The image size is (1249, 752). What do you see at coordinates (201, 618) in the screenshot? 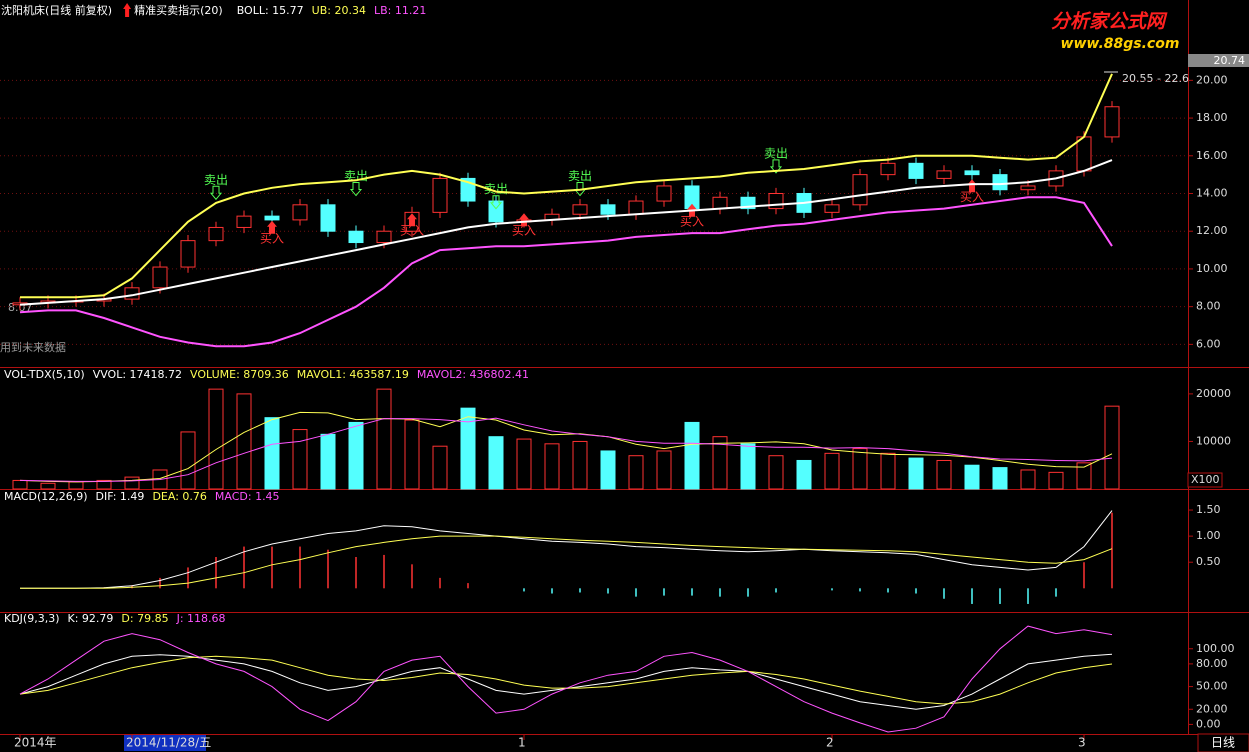
I see `legend-item: J: 118.68` at bounding box center [201, 618].